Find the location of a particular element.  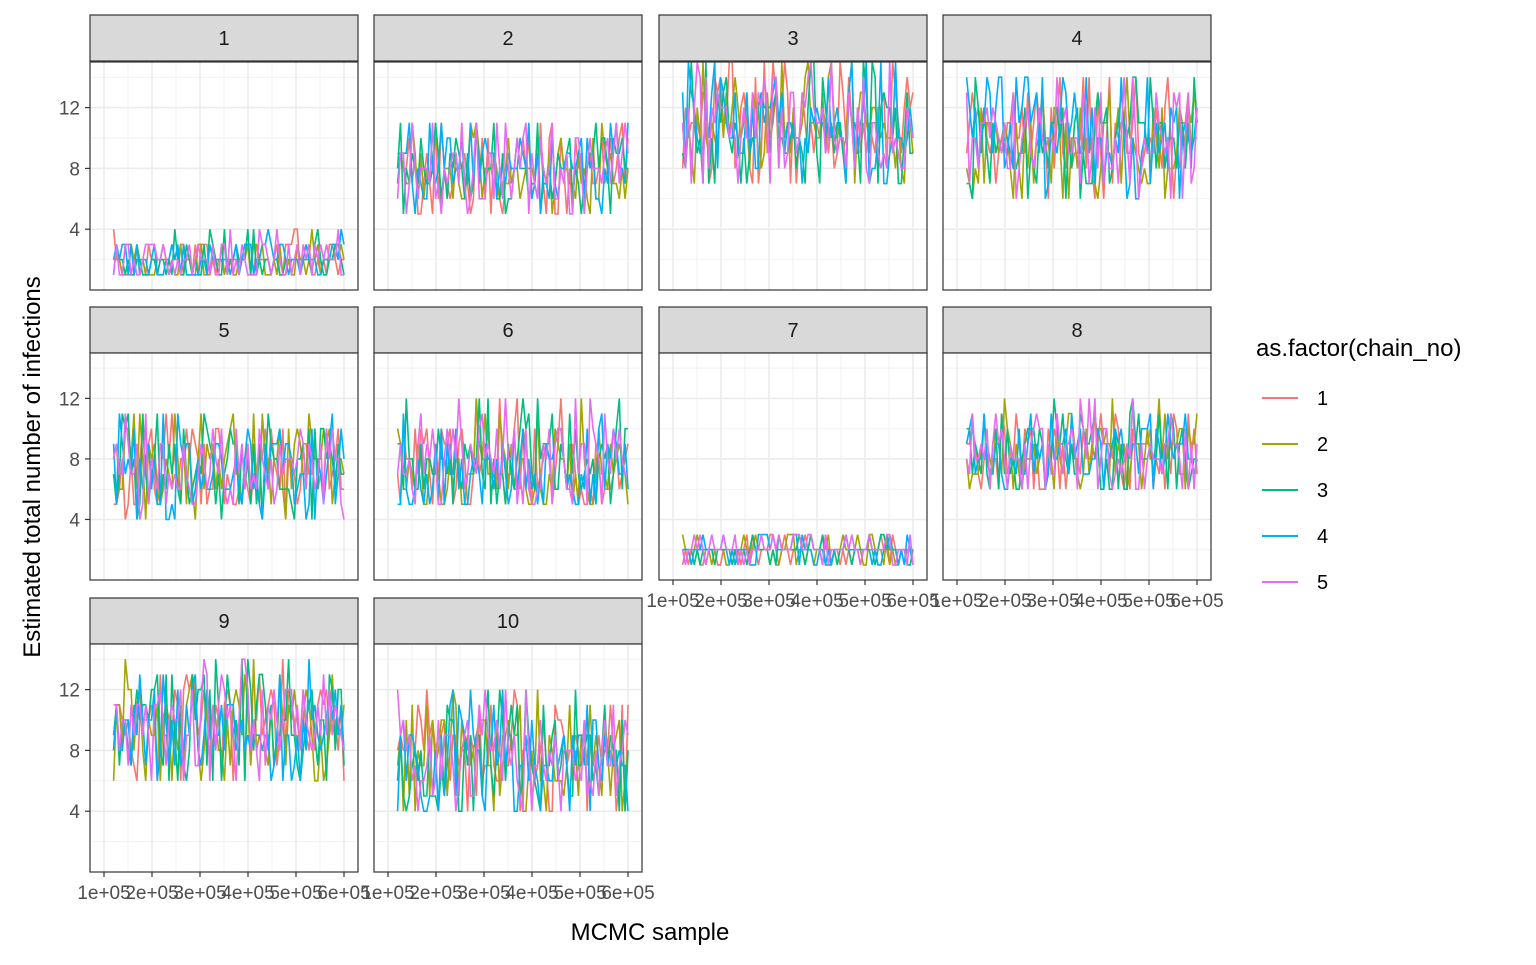

facet-strip-label: 2 is located at coordinates (507, 39).